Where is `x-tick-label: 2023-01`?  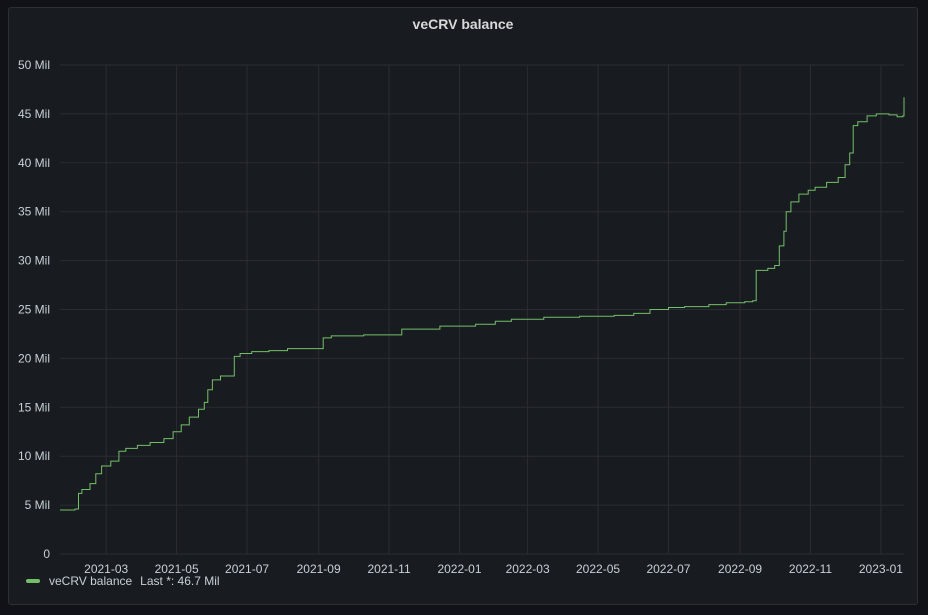 x-tick-label: 2023-01 is located at coordinates (881, 569).